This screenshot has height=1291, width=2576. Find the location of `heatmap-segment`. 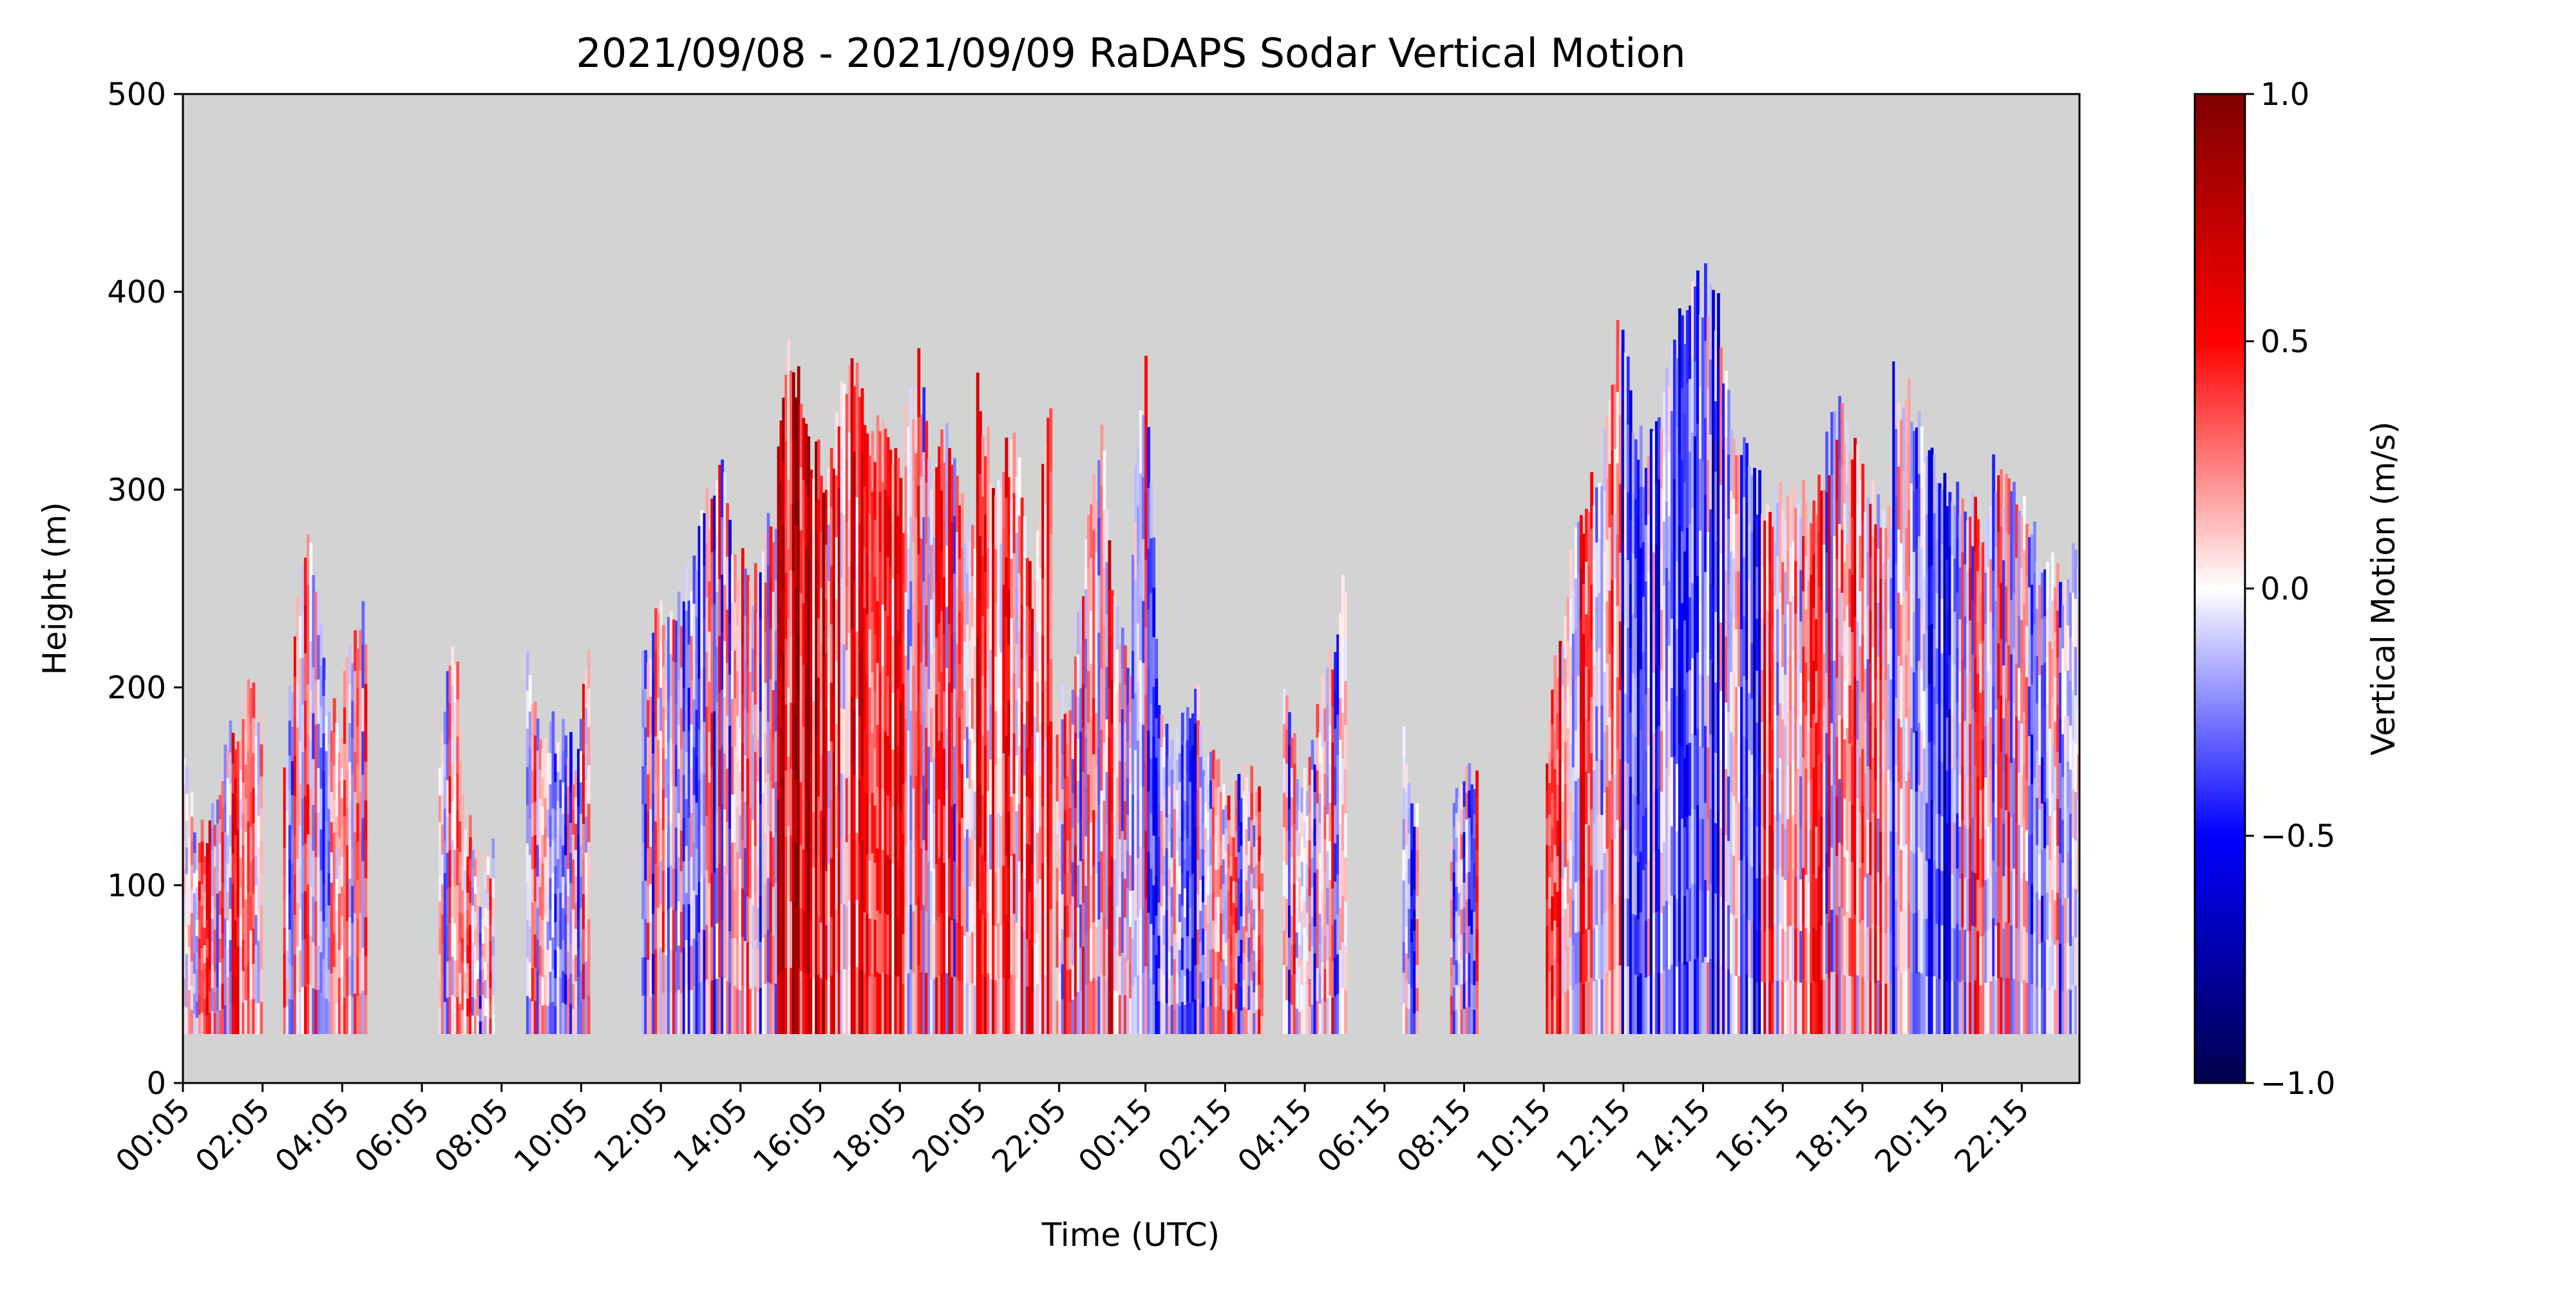

heatmap-segment is located at coordinates (1465, 898).